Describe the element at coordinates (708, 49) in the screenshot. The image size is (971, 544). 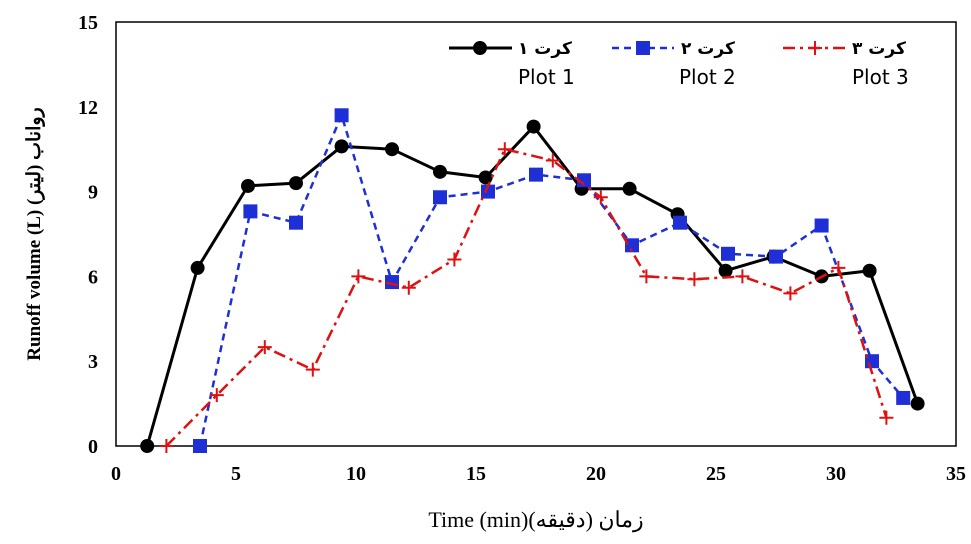
I see `legend-label-fa-plot2: کرت ۲` at that location.